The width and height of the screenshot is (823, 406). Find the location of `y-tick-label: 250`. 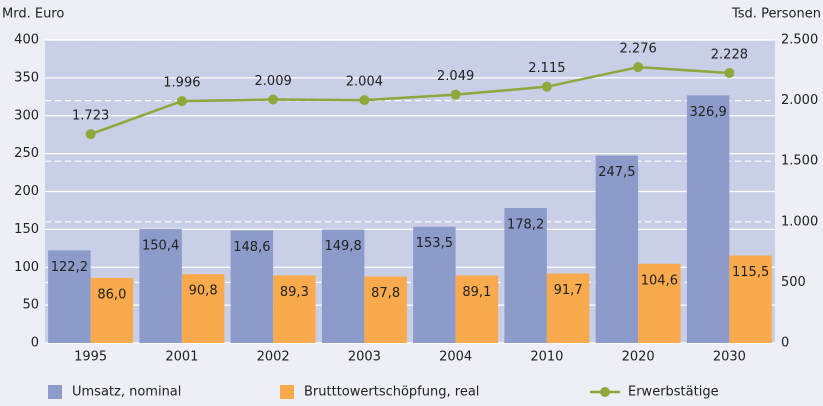

y-tick-label: 250 is located at coordinates (26, 153).